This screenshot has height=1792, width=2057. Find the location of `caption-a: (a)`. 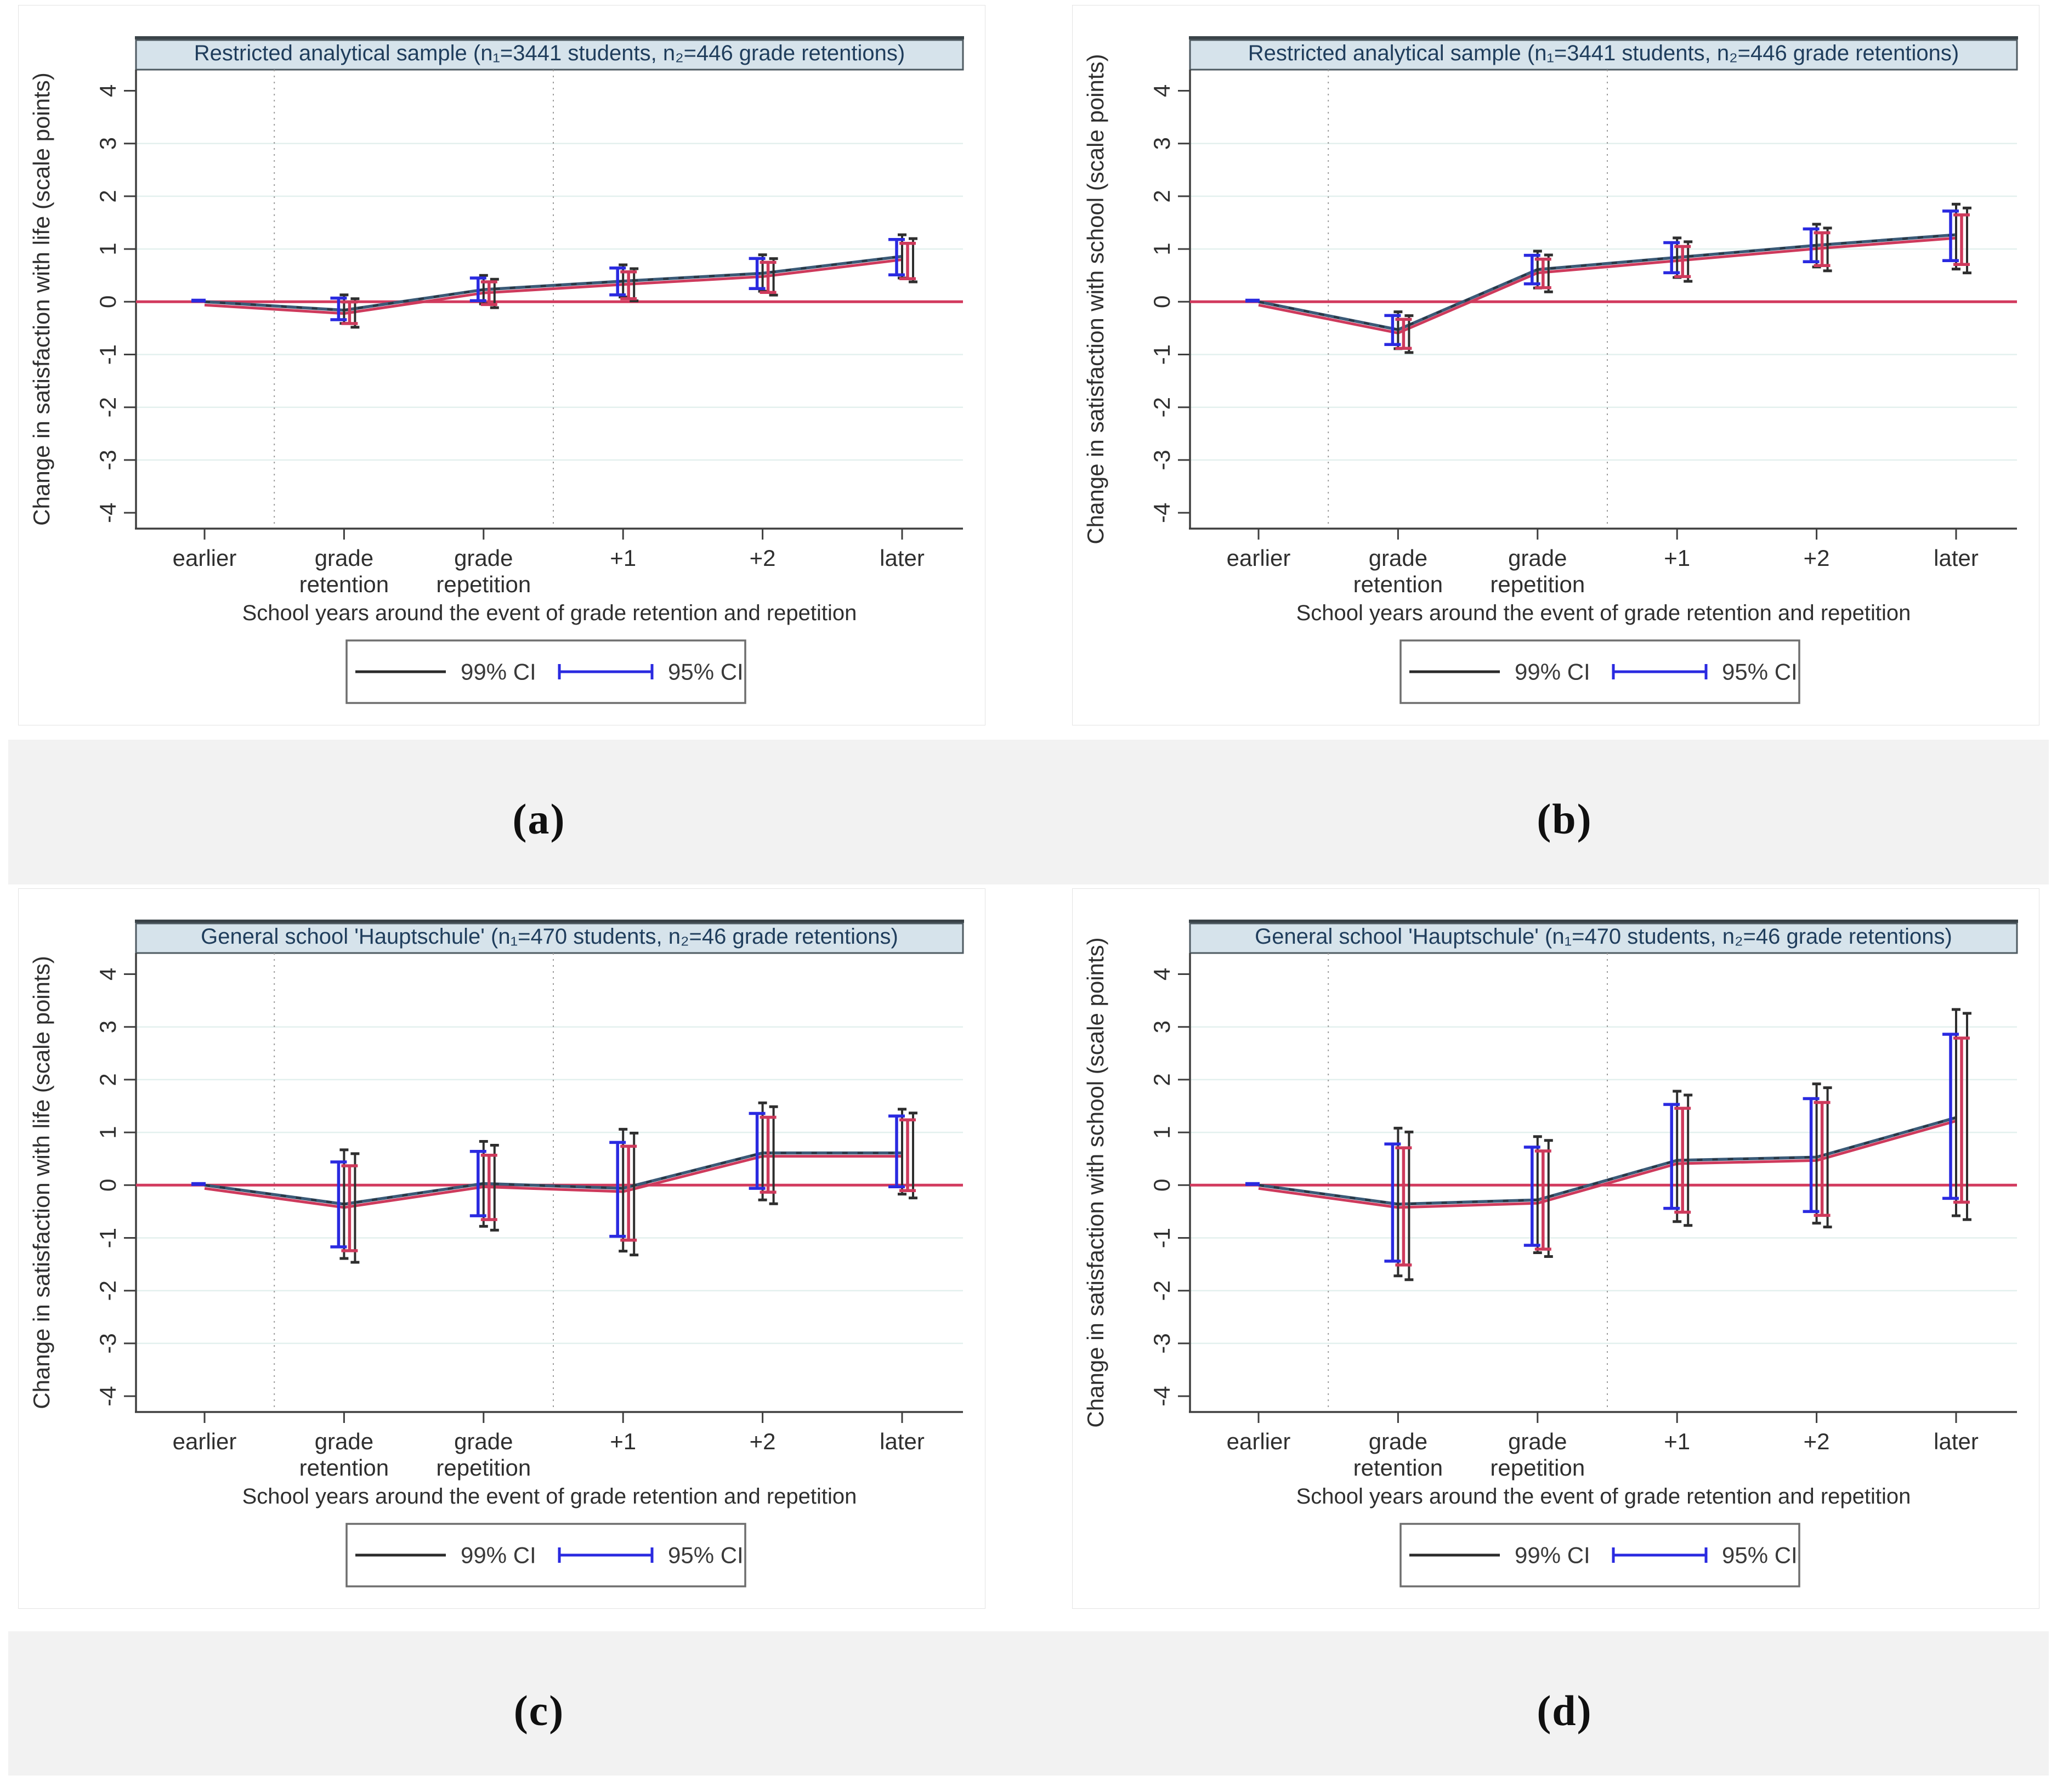

caption-a: (a) is located at coordinates (539, 819).